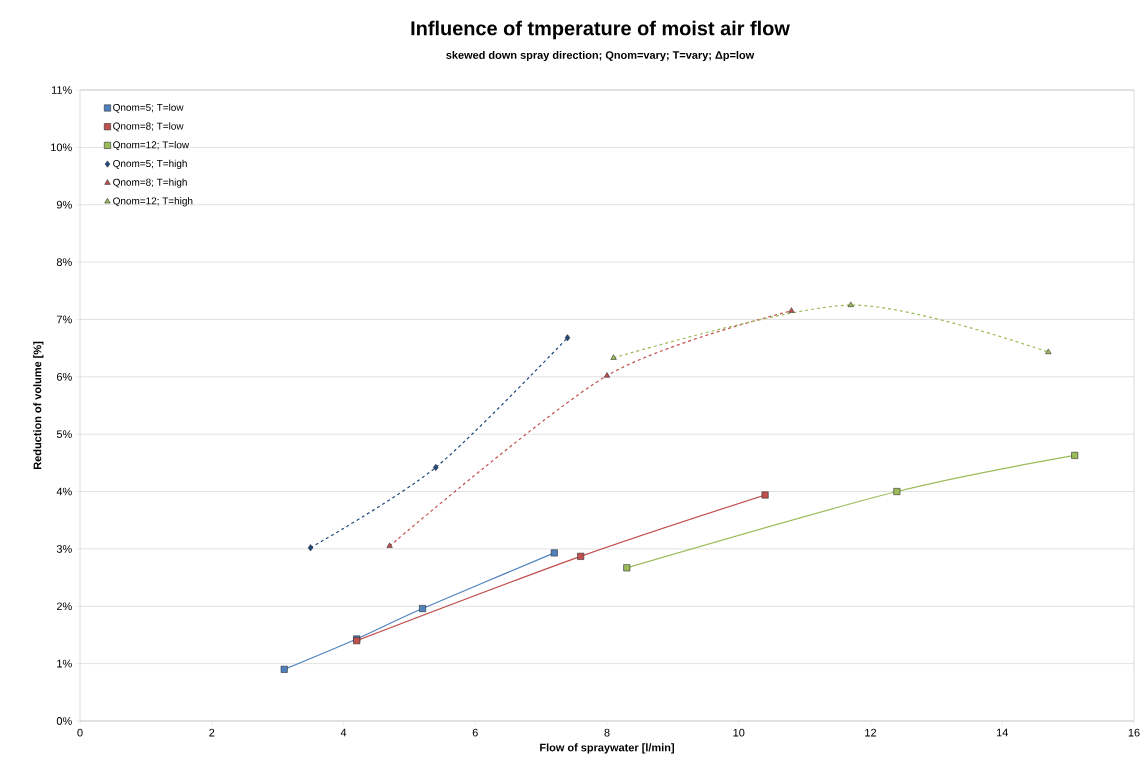  Describe the element at coordinates (600, 56) in the screenshot. I see `chart-subtitle: skewed down spray direction; Qnom=vary; T=vary; Δp=low` at that location.